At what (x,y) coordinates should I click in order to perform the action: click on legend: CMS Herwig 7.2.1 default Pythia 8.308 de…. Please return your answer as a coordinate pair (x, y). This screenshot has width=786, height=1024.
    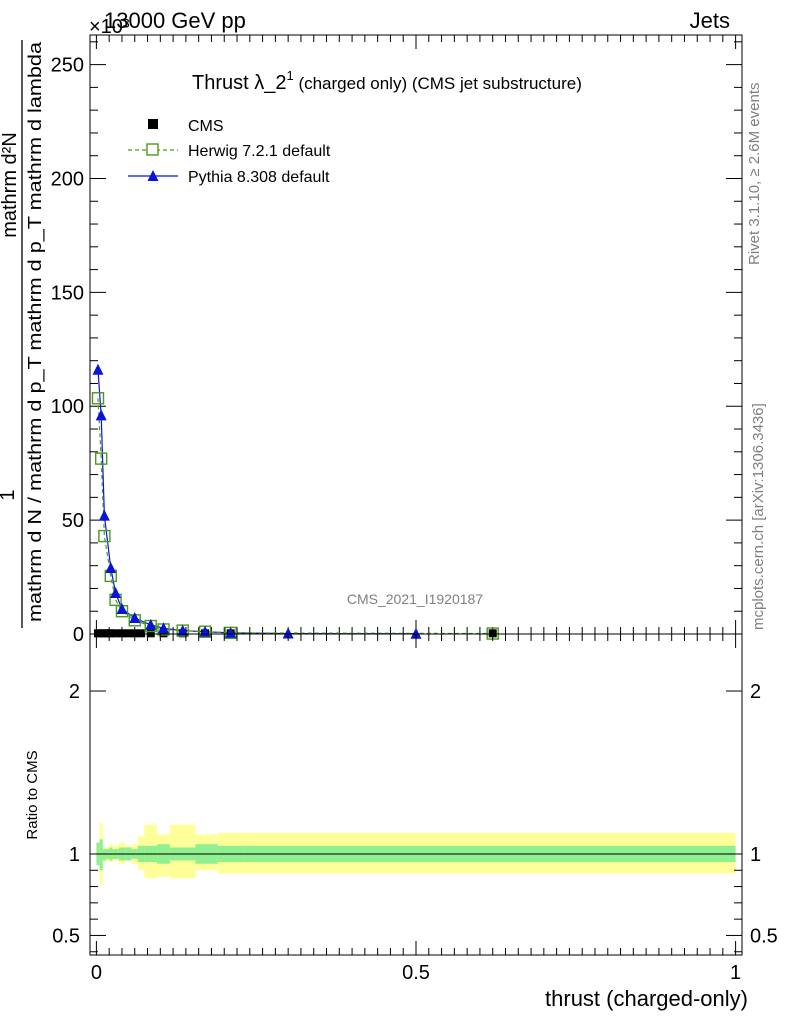
    Looking at the image, I should click on (229, 152).